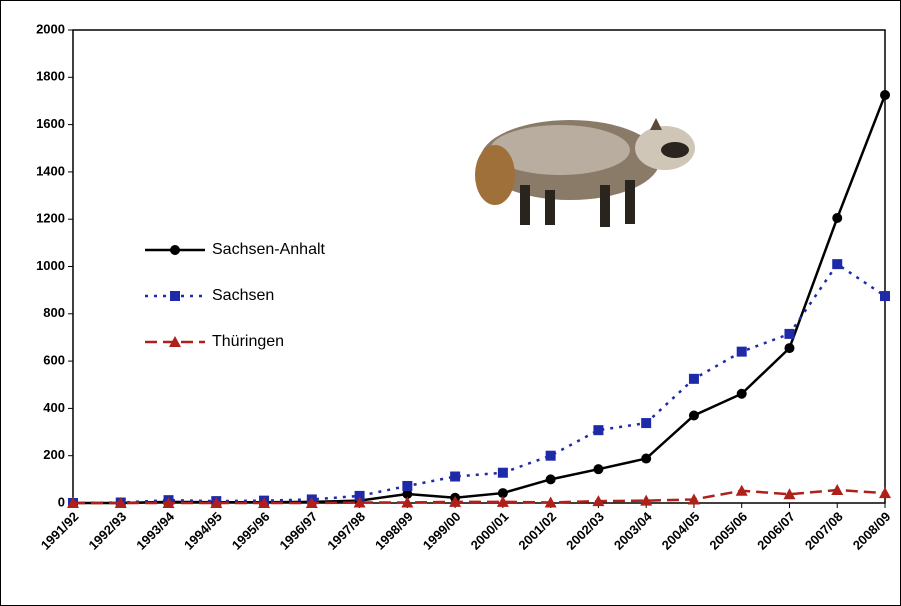 This screenshot has width=901, height=606. What do you see at coordinates (243, 295) in the screenshot?
I see `legend-label: Sachsen` at bounding box center [243, 295].